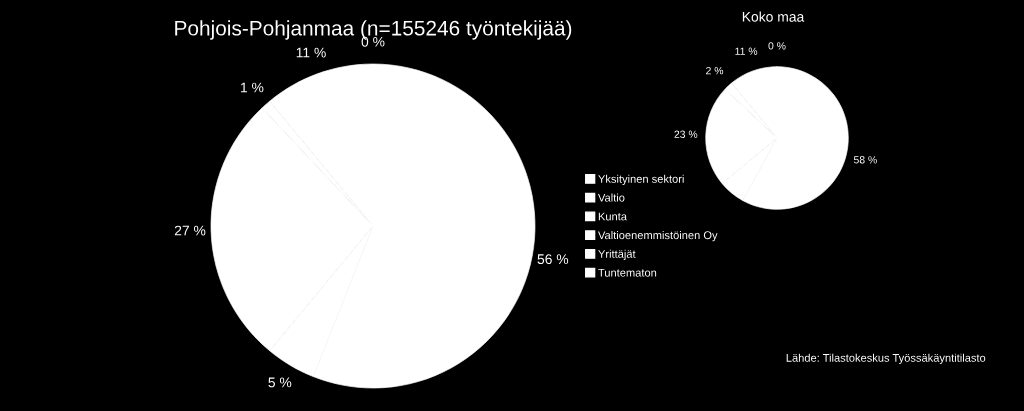  I want to click on legend-label: Tuntematon, so click(627, 272).